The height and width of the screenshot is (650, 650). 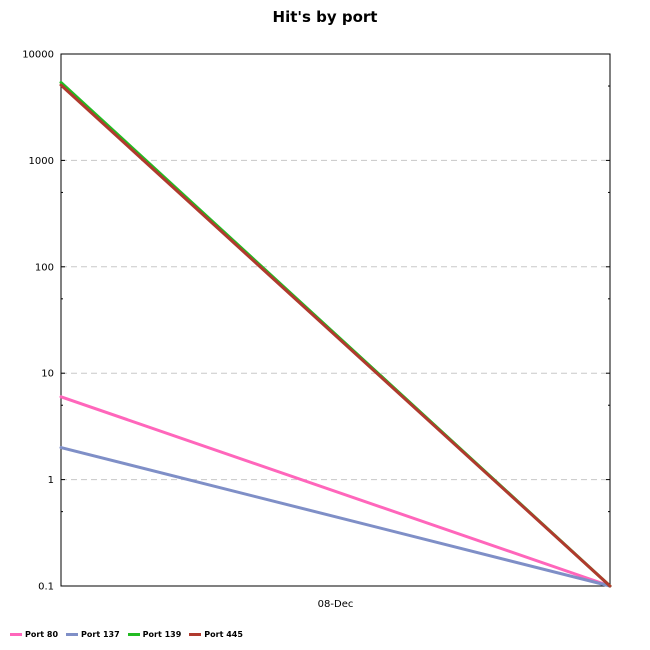 What do you see at coordinates (51, 480) in the screenshot?
I see `y-tick-label: 1` at bounding box center [51, 480].